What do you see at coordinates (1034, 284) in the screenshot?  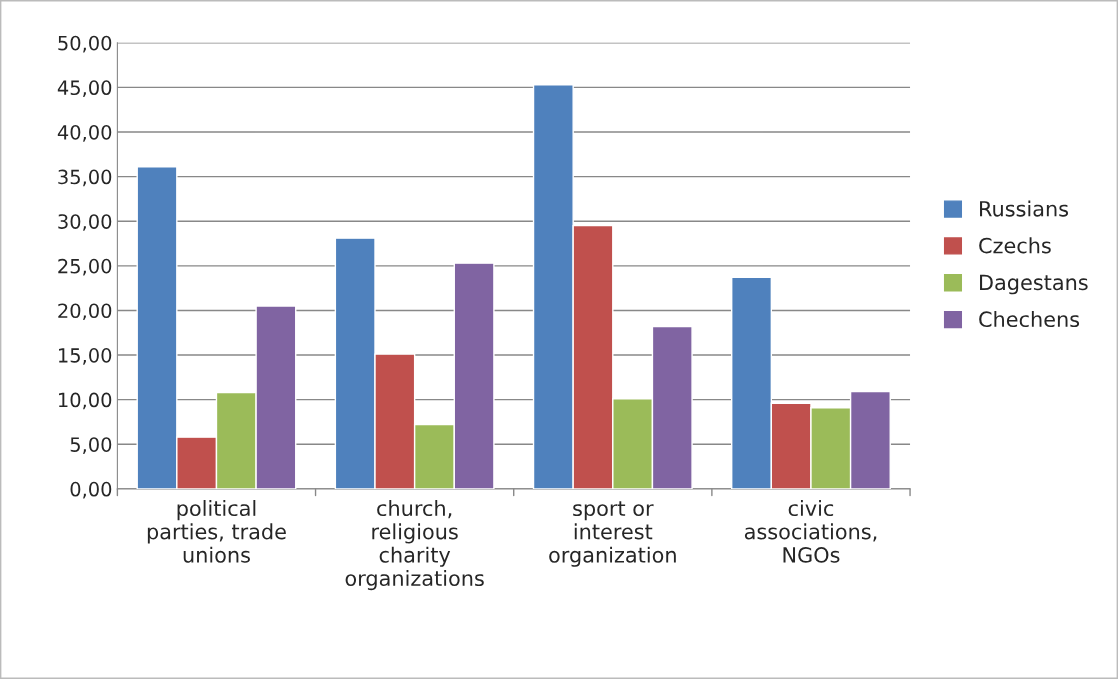 I see `legend-label: Dagestans` at bounding box center [1034, 284].